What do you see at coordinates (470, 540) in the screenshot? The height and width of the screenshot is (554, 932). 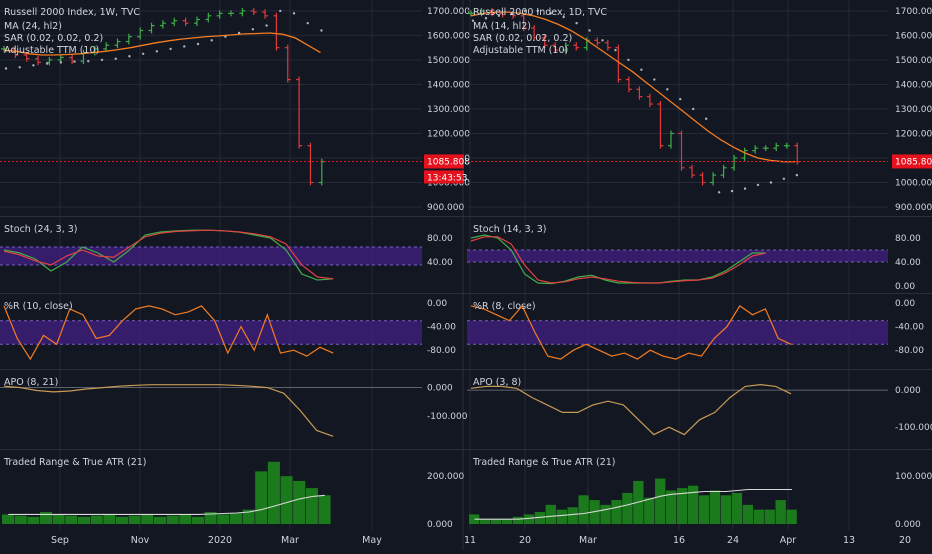 I see `time-tick-label: 11` at bounding box center [470, 540].